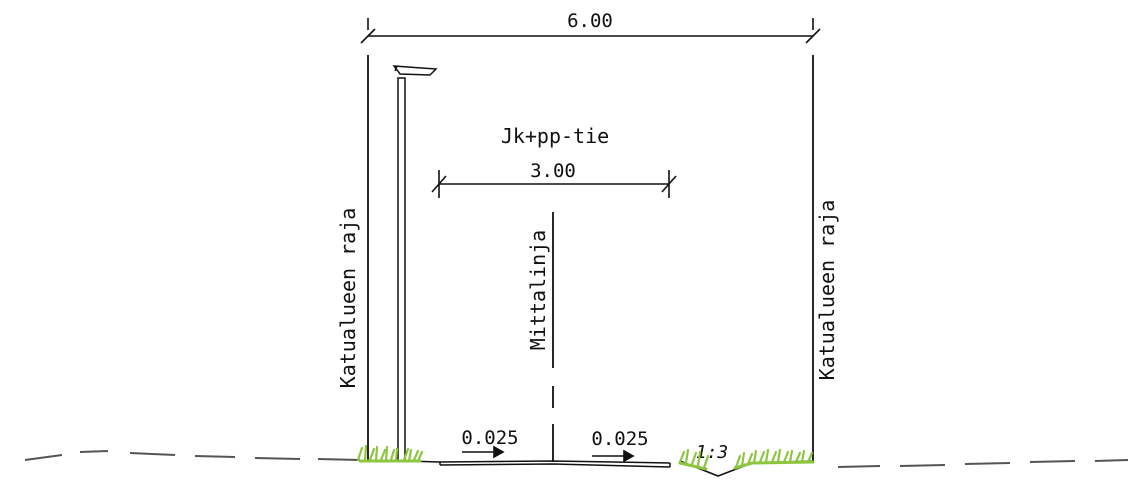  I want to click on centerline-label: Mittalinja, so click(538, 290).